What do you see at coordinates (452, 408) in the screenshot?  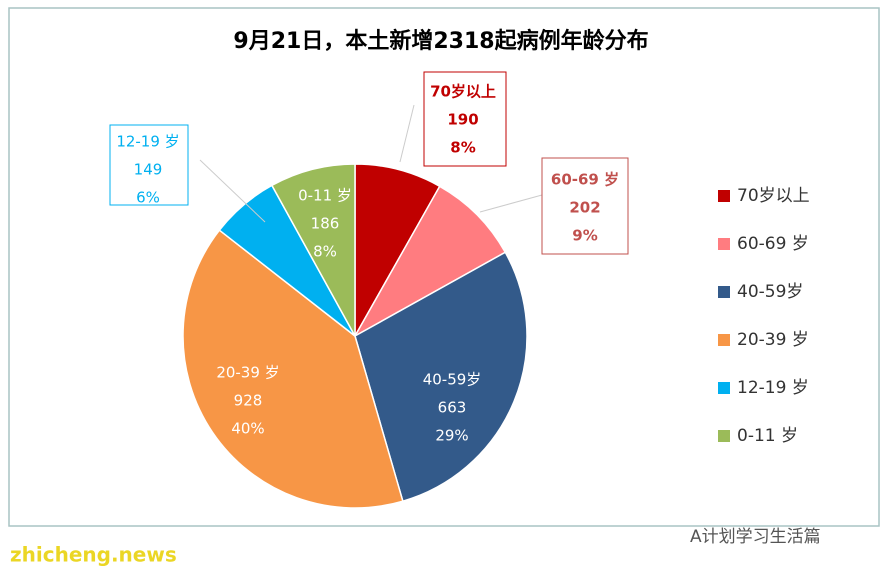 I see `data-label-value: 663` at bounding box center [452, 408].